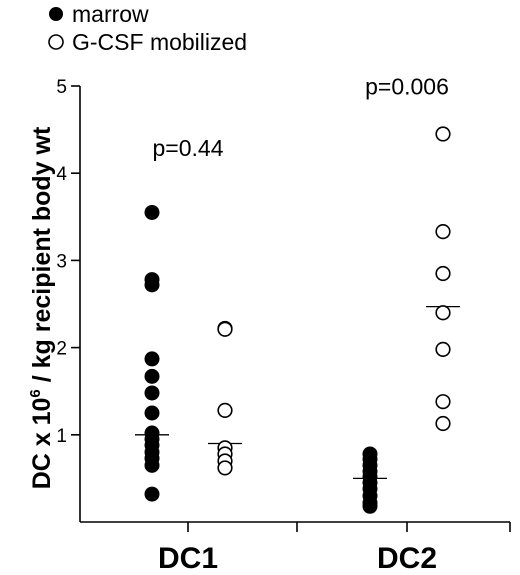  I want to click on y-tick-label-4: 4, so click(61, 174).